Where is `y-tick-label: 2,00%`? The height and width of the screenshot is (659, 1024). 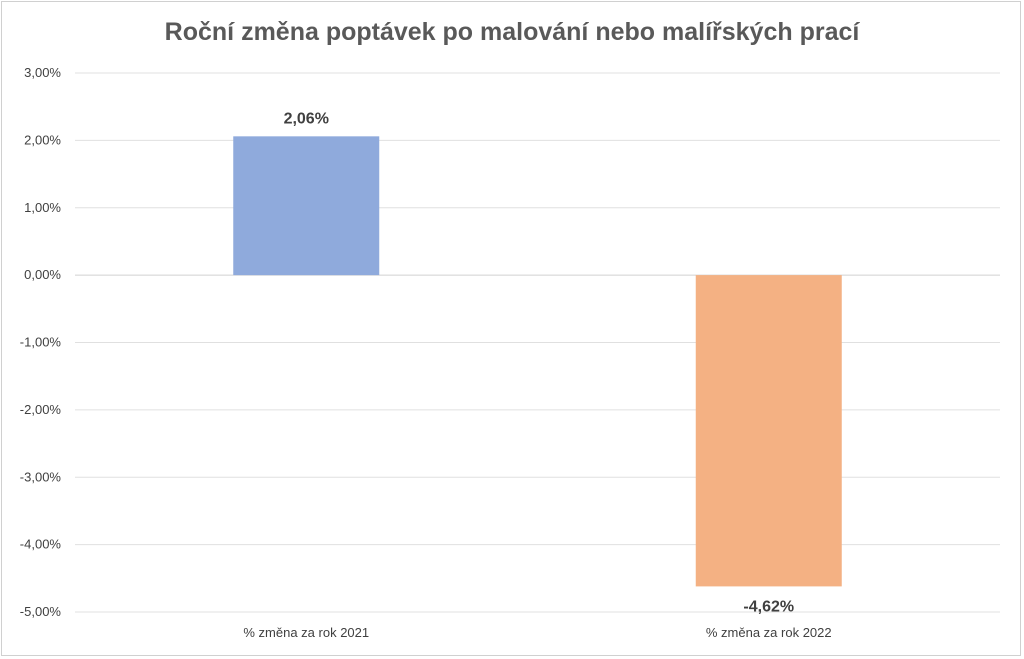
y-tick-label: 2,00% is located at coordinates (42, 139).